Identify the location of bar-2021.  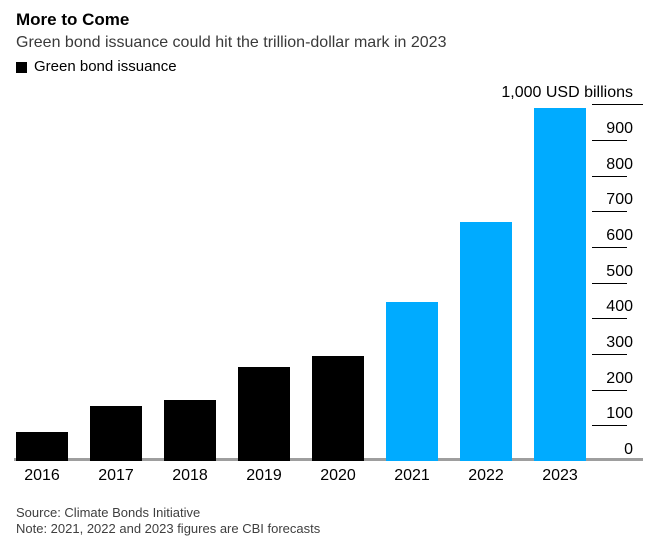
(412, 381).